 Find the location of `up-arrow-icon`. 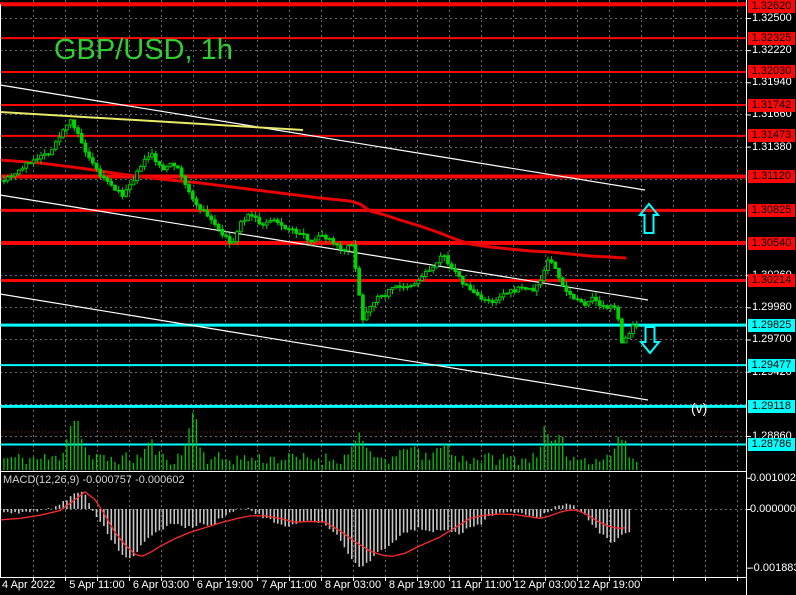

up-arrow-icon is located at coordinates (649, 218).